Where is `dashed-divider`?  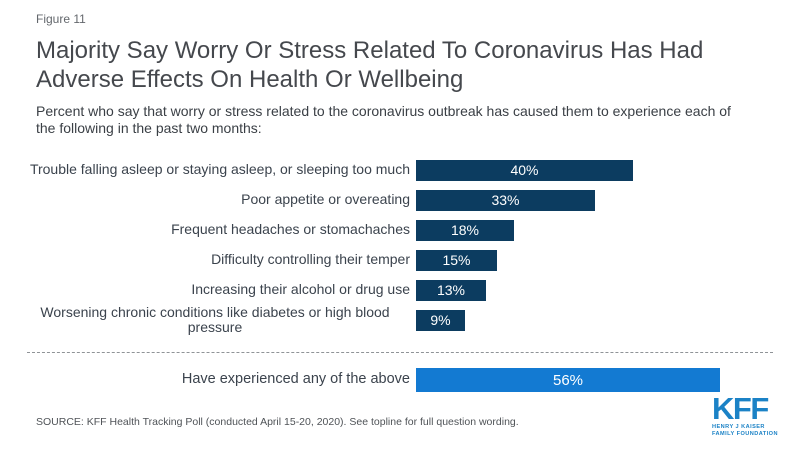
dashed-divider is located at coordinates (400, 352).